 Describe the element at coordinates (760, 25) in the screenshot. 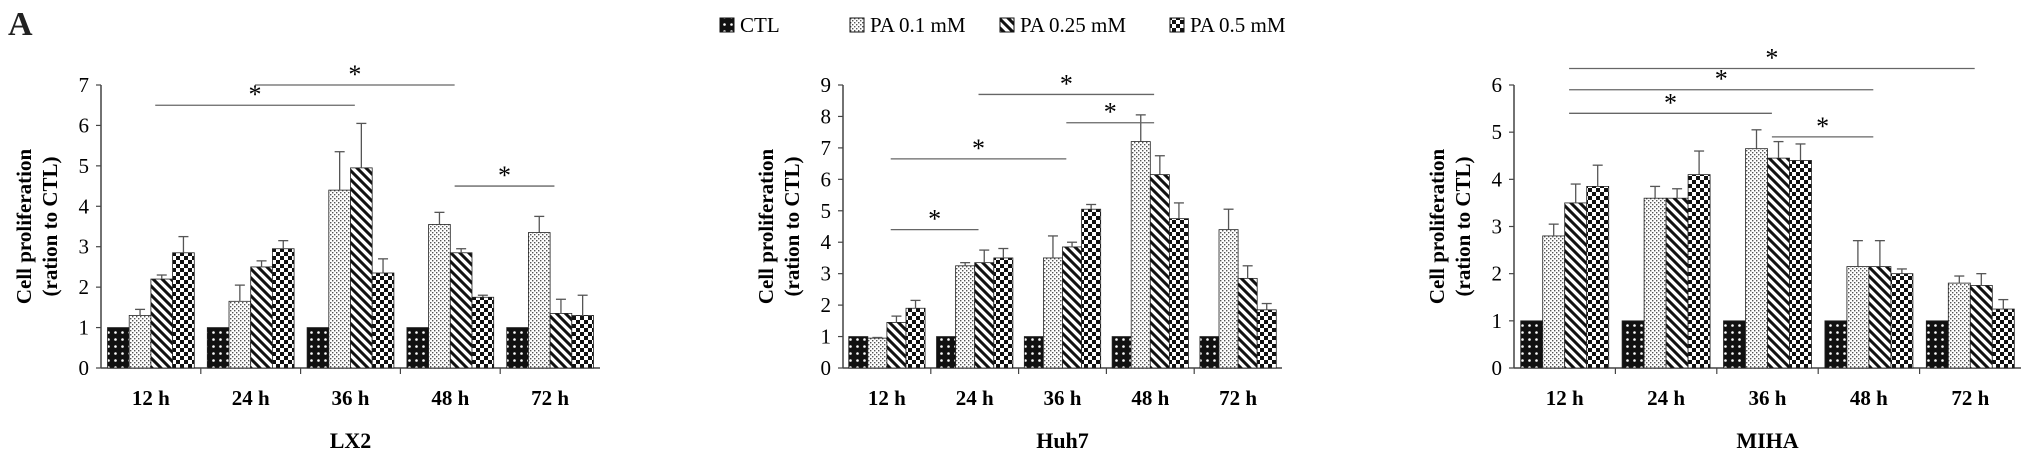

I see `legend-label-0: CTL` at that location.